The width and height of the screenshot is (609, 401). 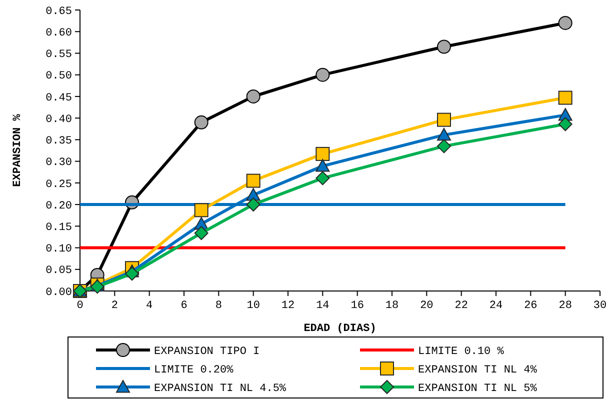 What do you see at coordinates (461, 306) in the screenshot?
I see `x-tick-label: 22` at bounding box center [461, 306].